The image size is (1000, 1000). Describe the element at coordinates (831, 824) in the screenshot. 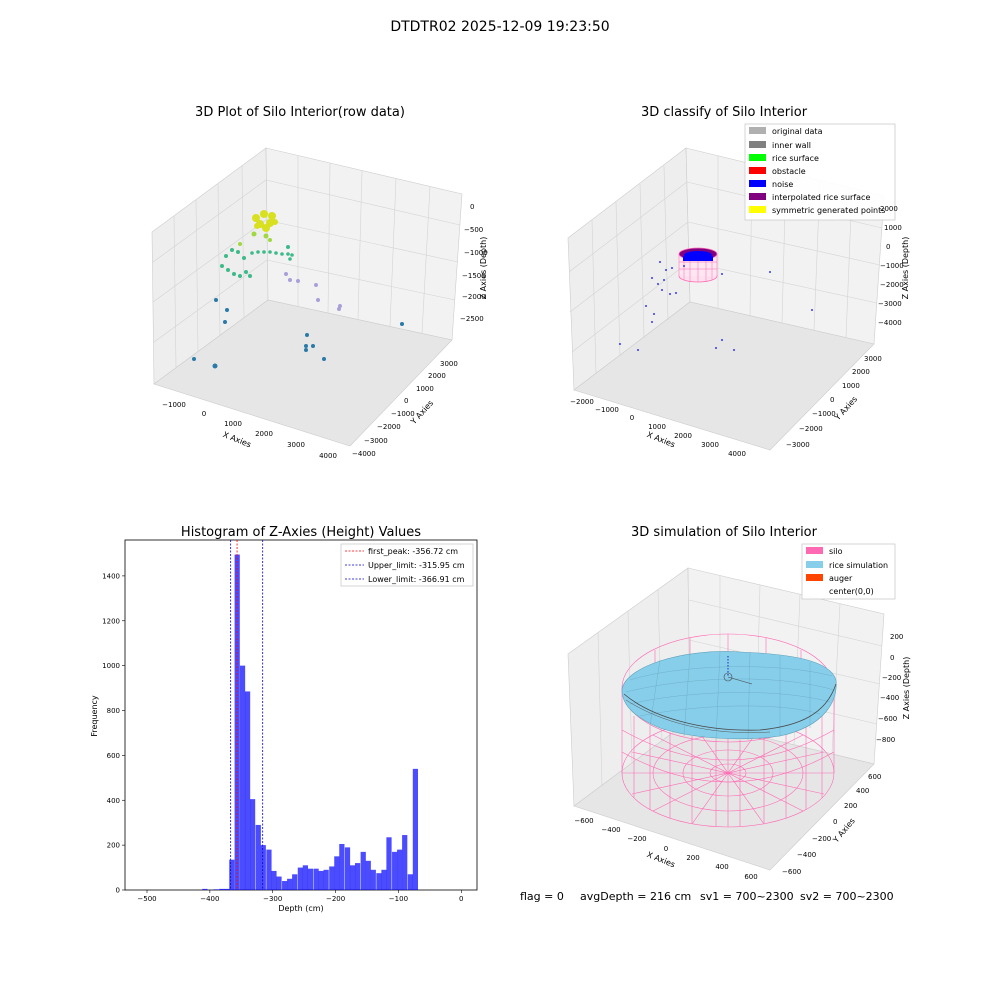

I see `sim-y-ticks: −600 −400 −200 0 200 400 600` at that location.